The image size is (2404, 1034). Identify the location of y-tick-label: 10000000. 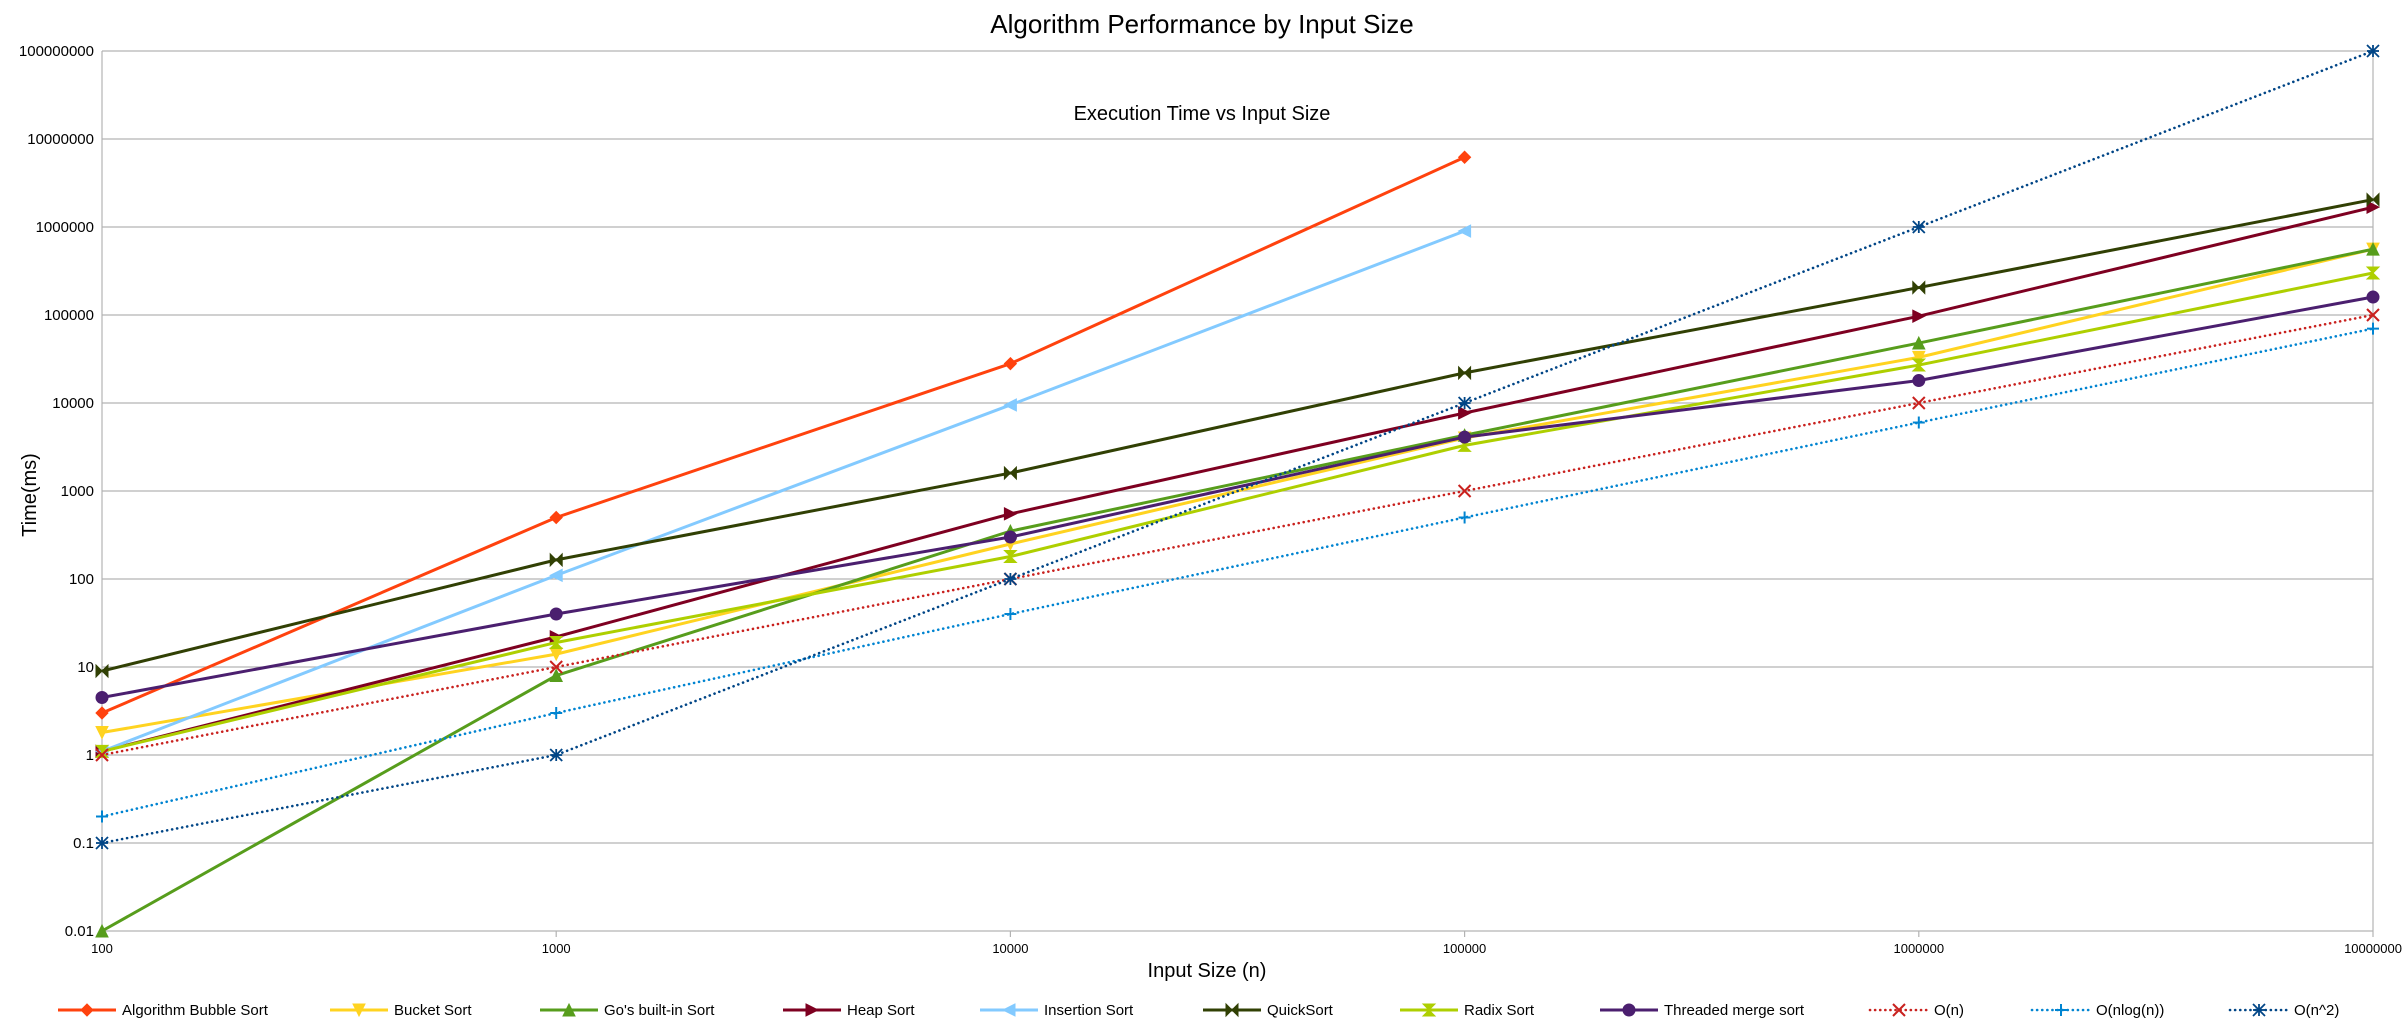
(60, 139).